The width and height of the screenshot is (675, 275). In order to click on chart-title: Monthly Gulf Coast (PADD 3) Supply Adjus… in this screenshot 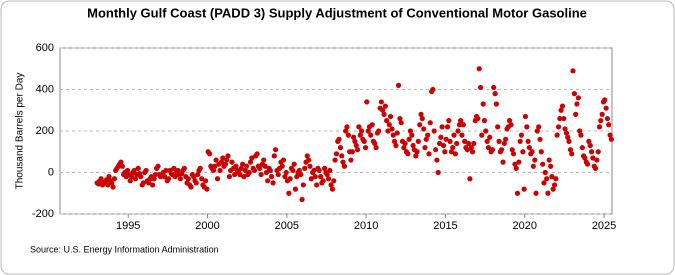, I will do `click(337, 12)`.